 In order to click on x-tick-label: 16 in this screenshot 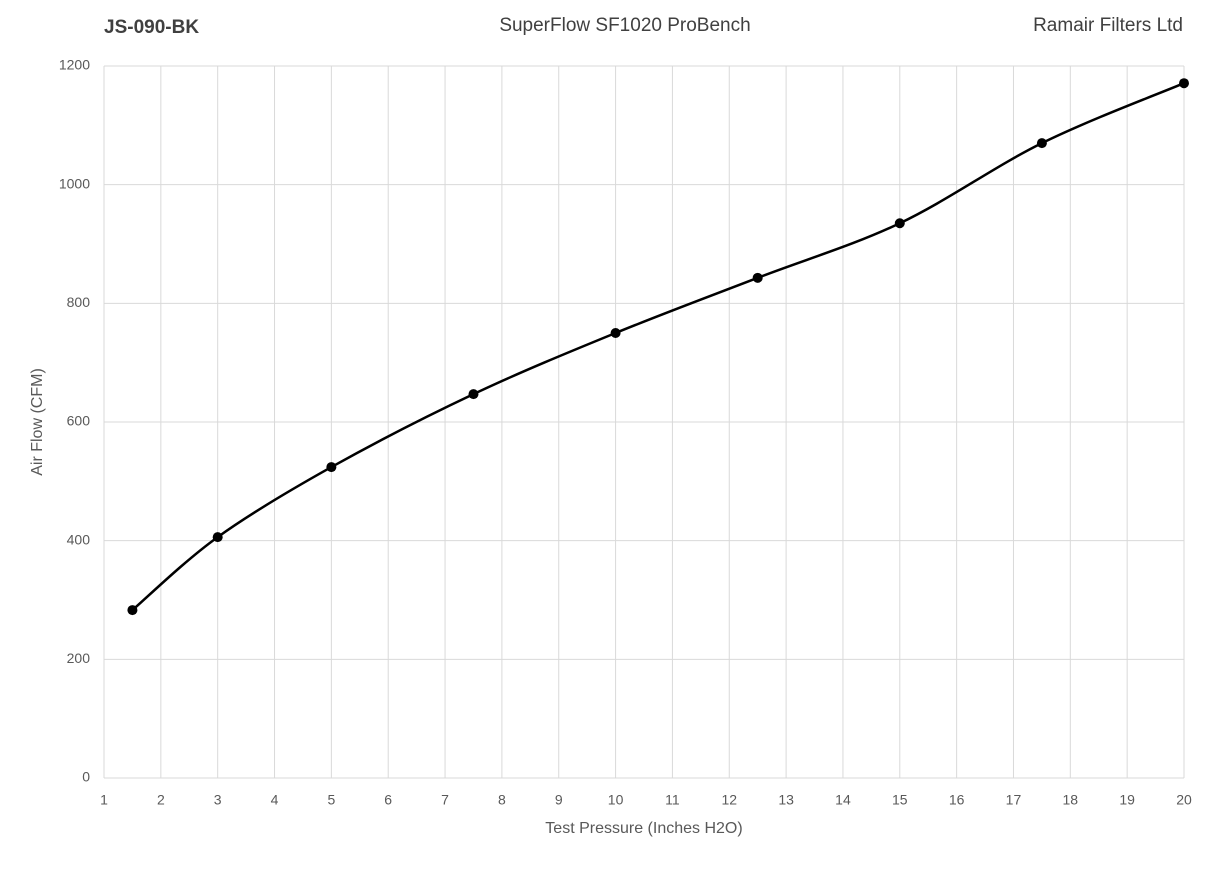, I will do `click(957, 800)`.